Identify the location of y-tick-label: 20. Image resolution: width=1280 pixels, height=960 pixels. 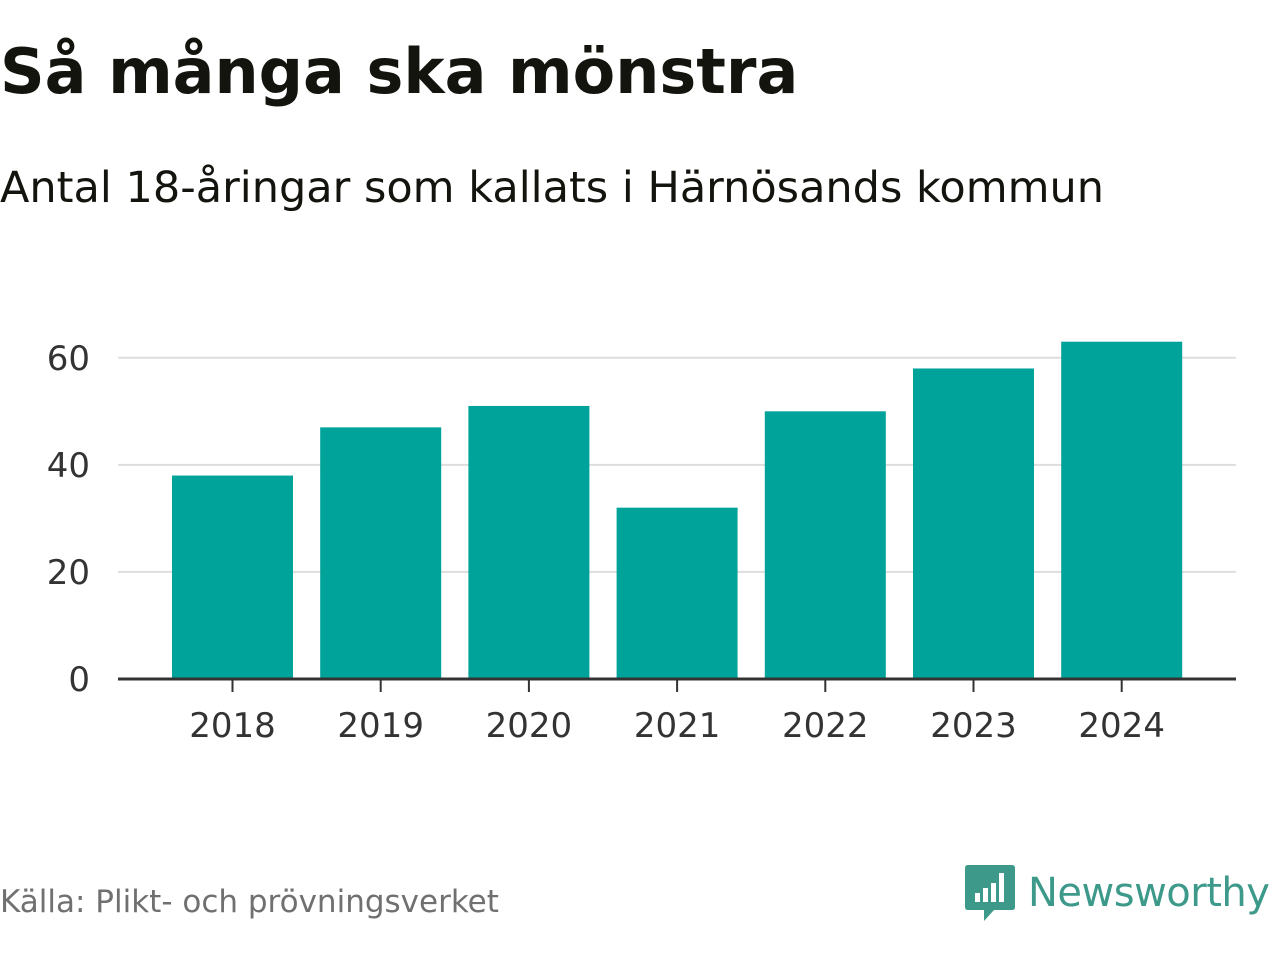
(68, 573).